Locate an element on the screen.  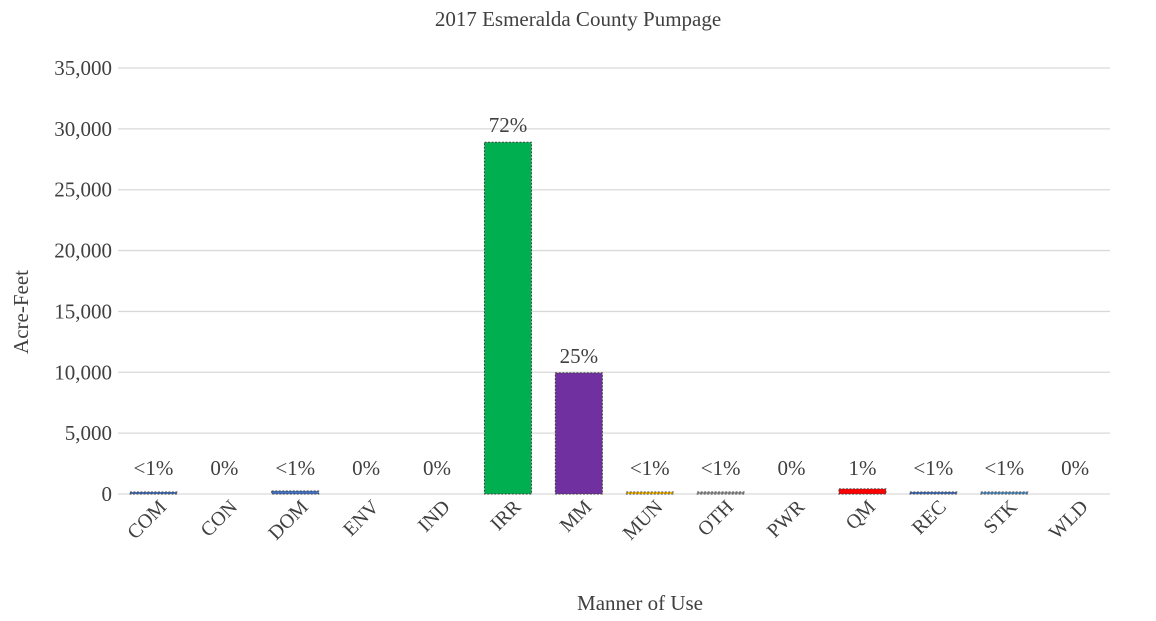
x-tick-label-env: ENV is located at coordinates (361, 518).